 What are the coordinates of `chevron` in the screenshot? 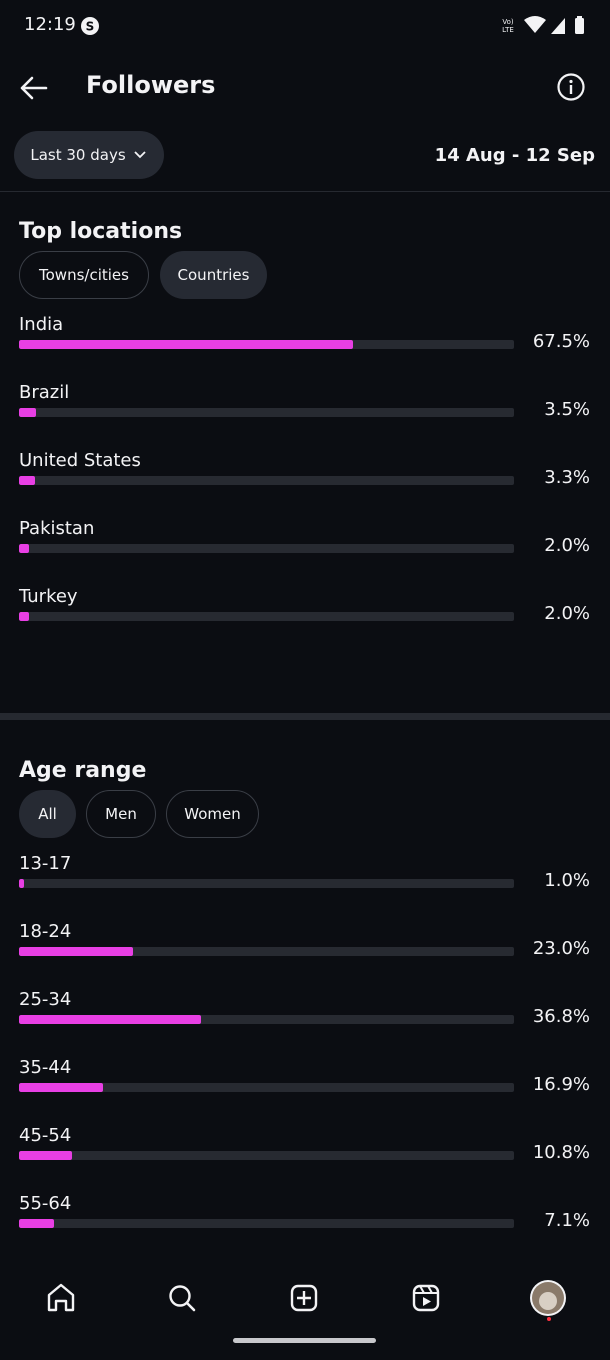 It's located at (140, 155).